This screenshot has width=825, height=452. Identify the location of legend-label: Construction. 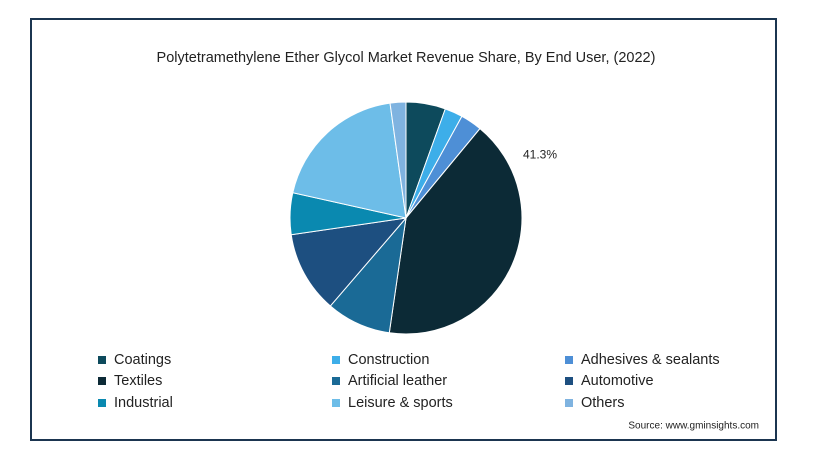
(388, 360).